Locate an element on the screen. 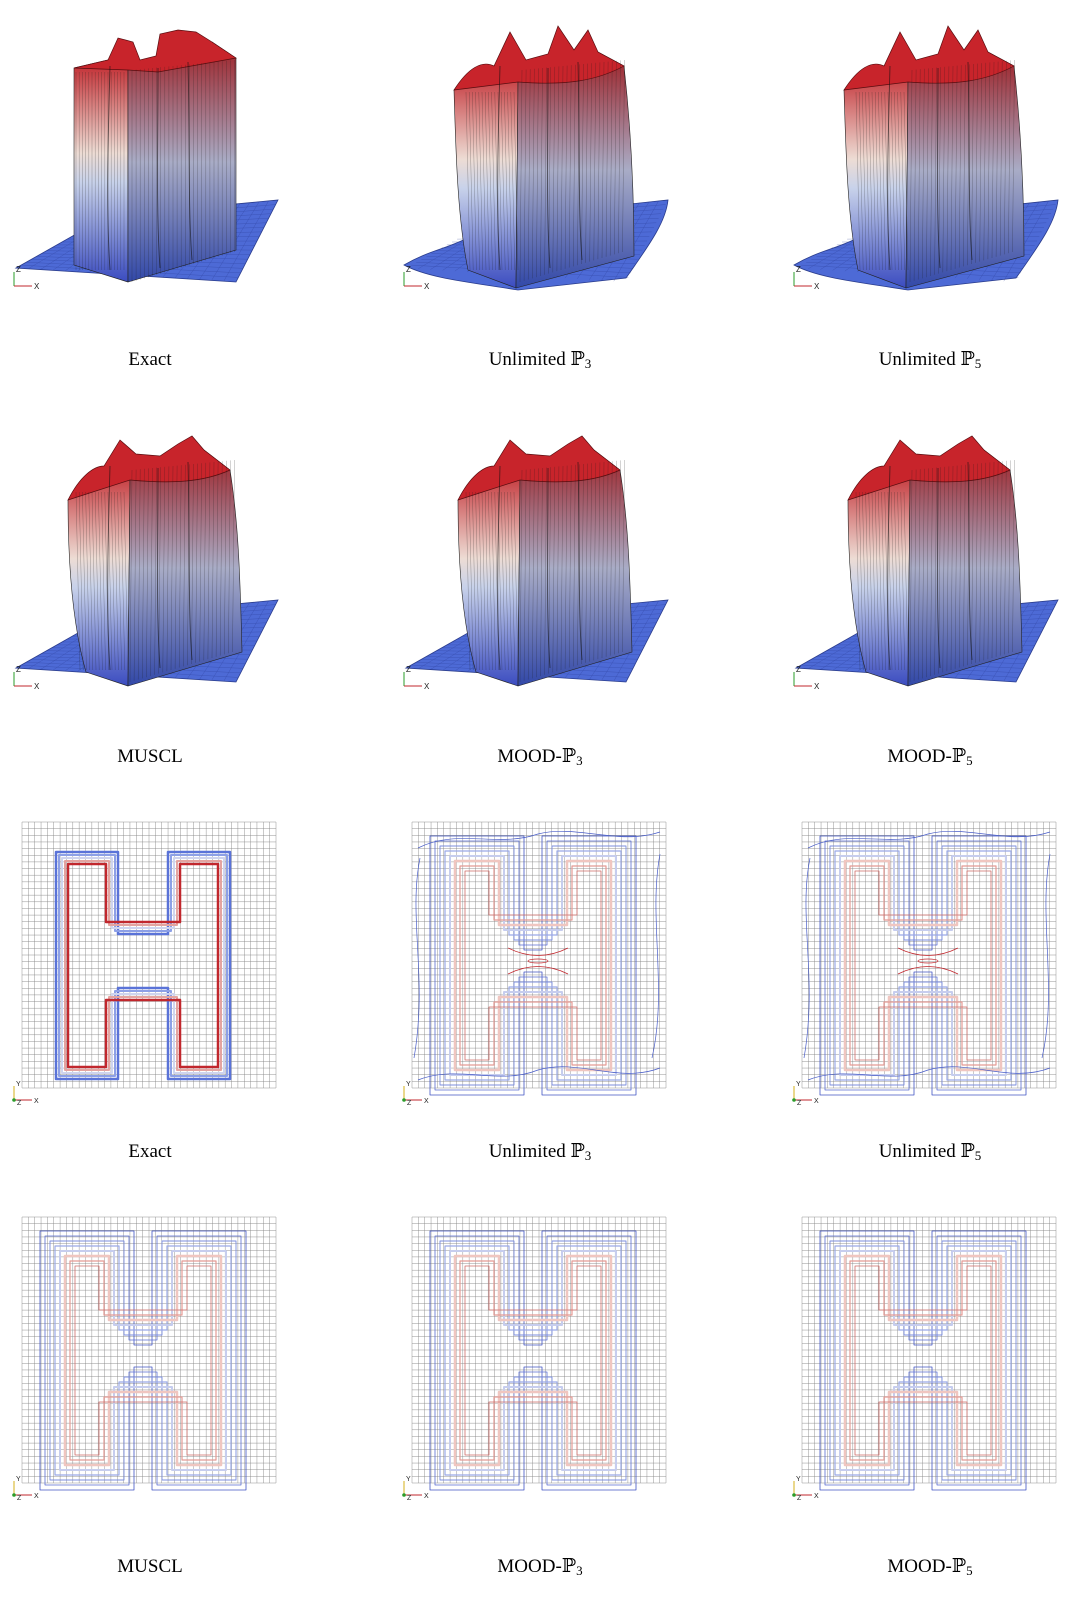  caption-contour-mood-p5: MOOD-ℙ5 is located at coordinates (930, 1567).